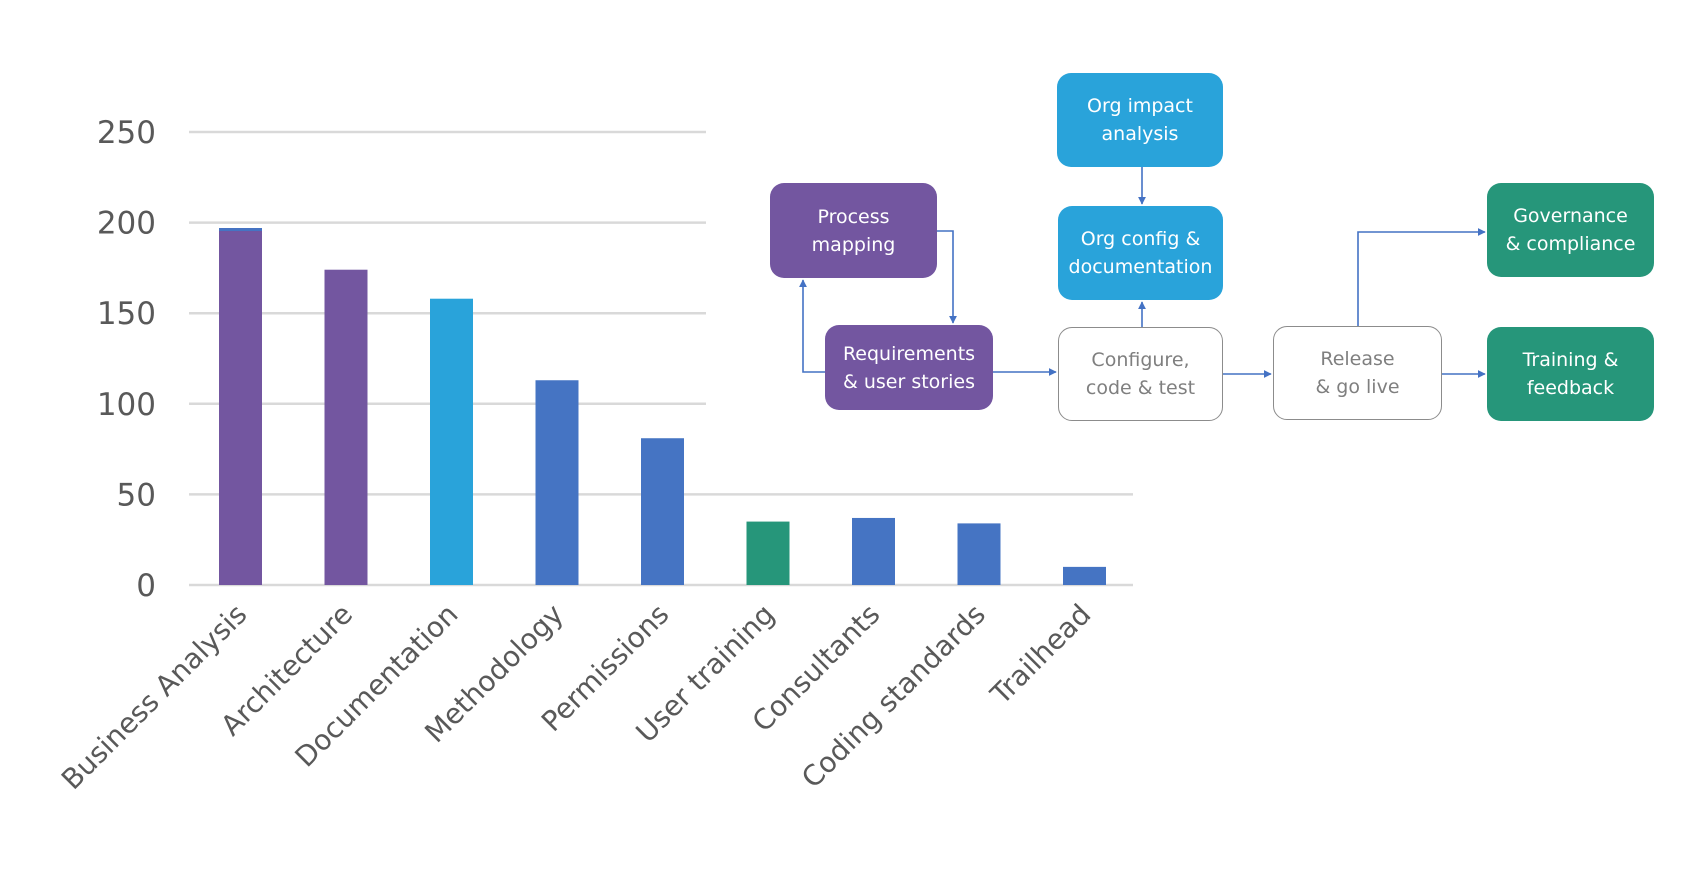 The width and height of the screenshot is (1706, 880). I want to click on box-process-mapping: Process mapping, so click(853, 230).